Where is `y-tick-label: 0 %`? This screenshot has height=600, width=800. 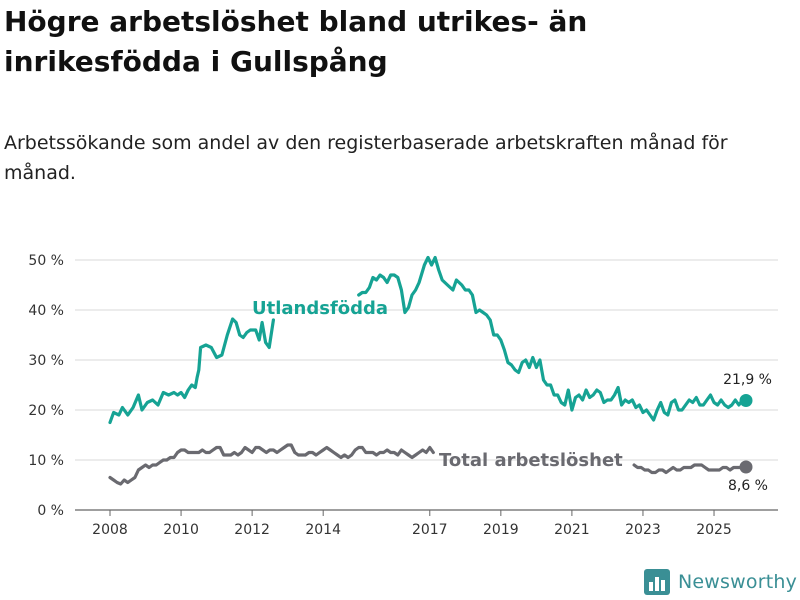
y-tick-label: 0 % is located at coordinates (50, 511).